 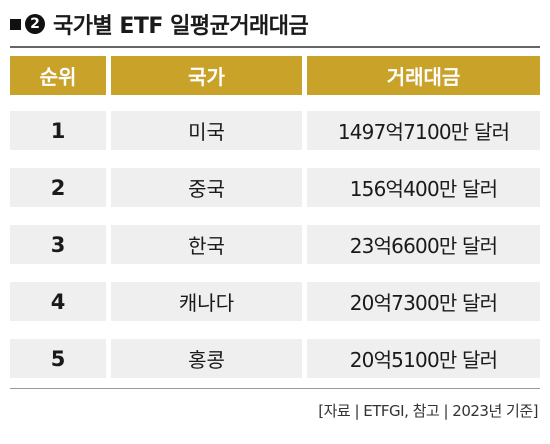 What do you see at coordinates (58, 244) in the screenshot?
I see `rank-cell: 3` at bounding box center [58, 244].